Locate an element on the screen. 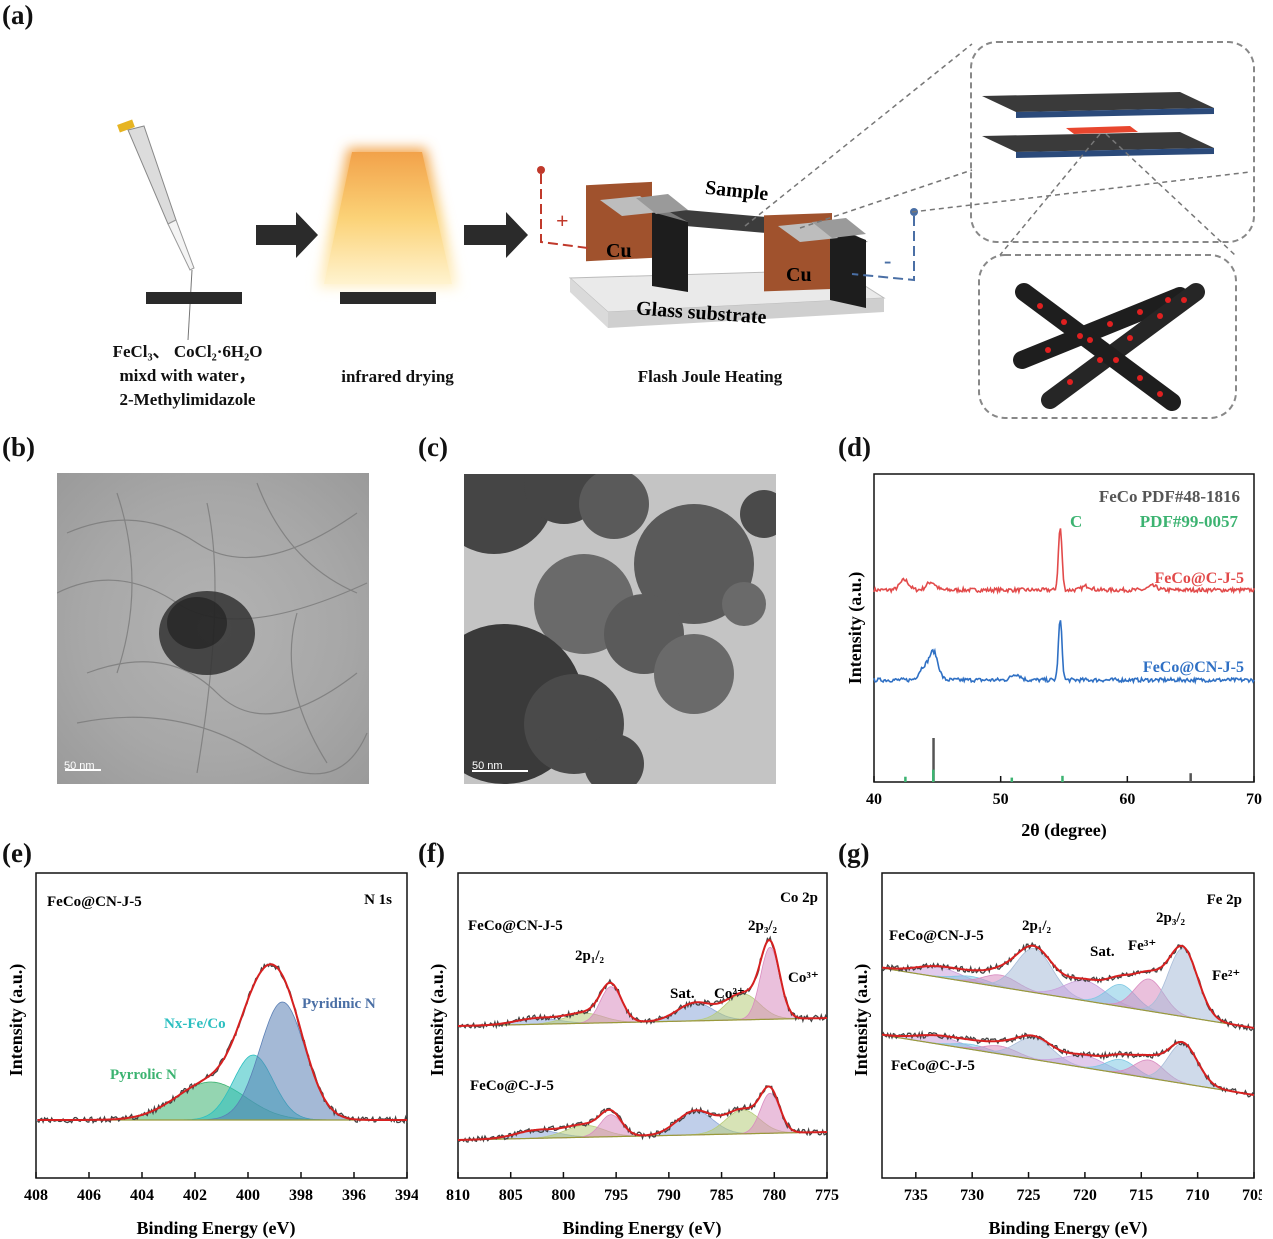 The height and width of the screenshot is (1239, 1273). xrd-frame is located at coordinates (1064, 628).